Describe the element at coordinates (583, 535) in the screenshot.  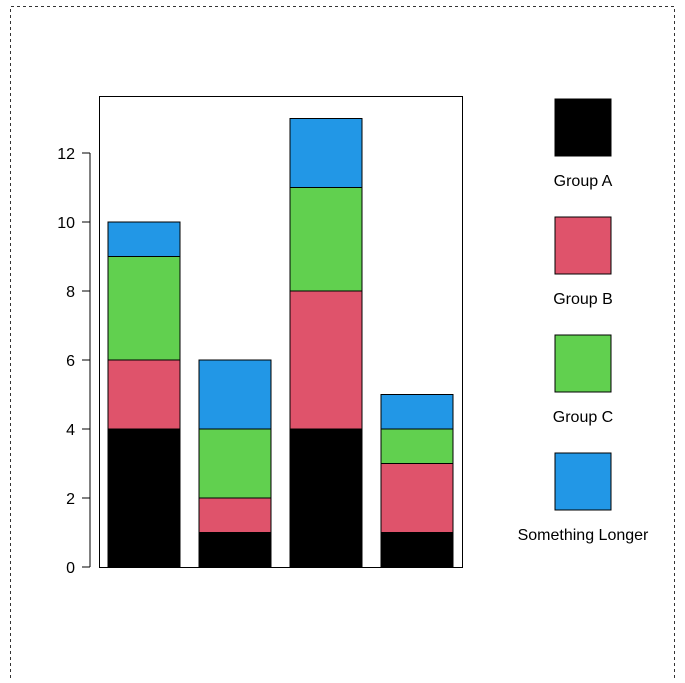
I see `legend-label: Something Longer` at that location.